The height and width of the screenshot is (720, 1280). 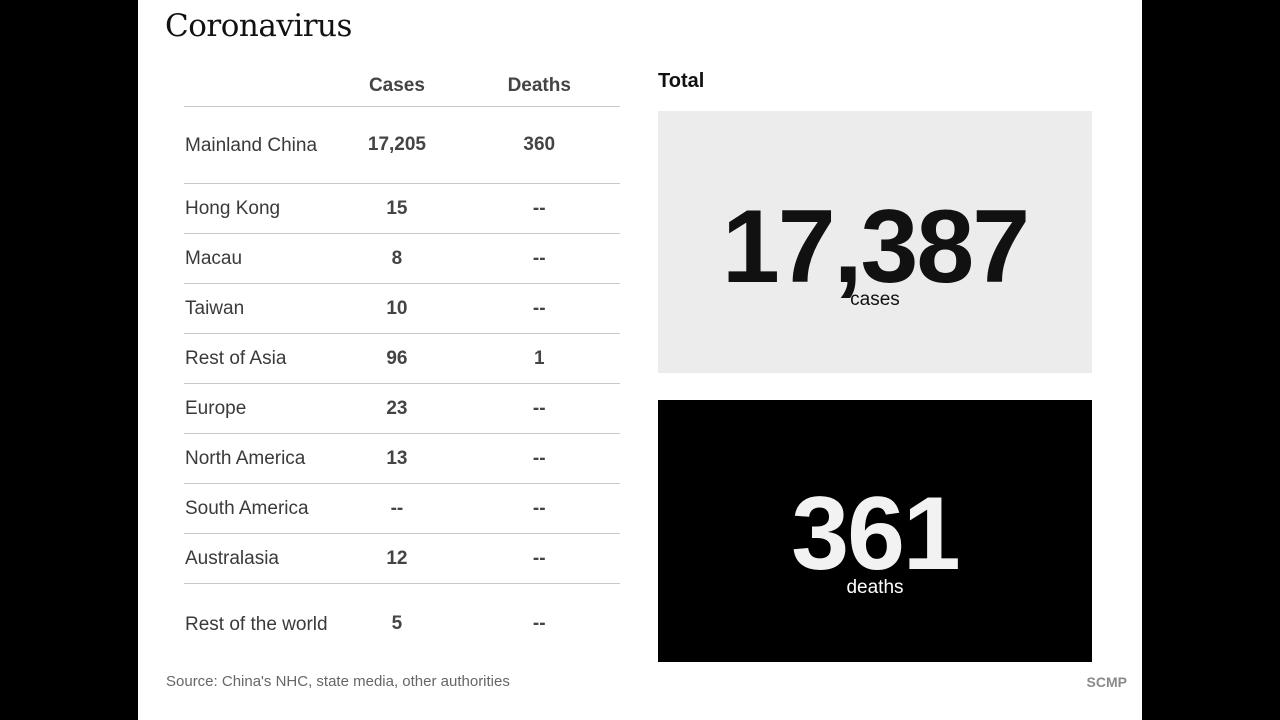 I want to click on table-row: South America -- --, so click(x=402, y=508).